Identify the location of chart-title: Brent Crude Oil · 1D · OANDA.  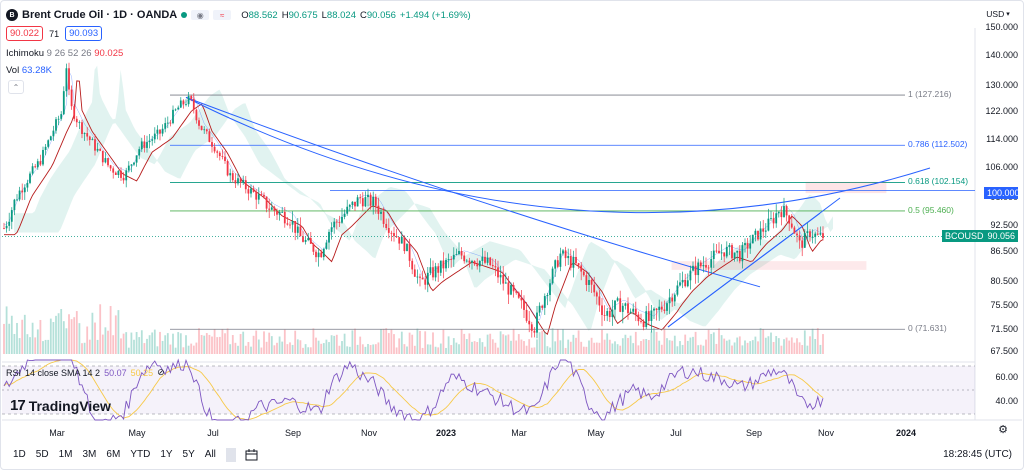
(100, 15).